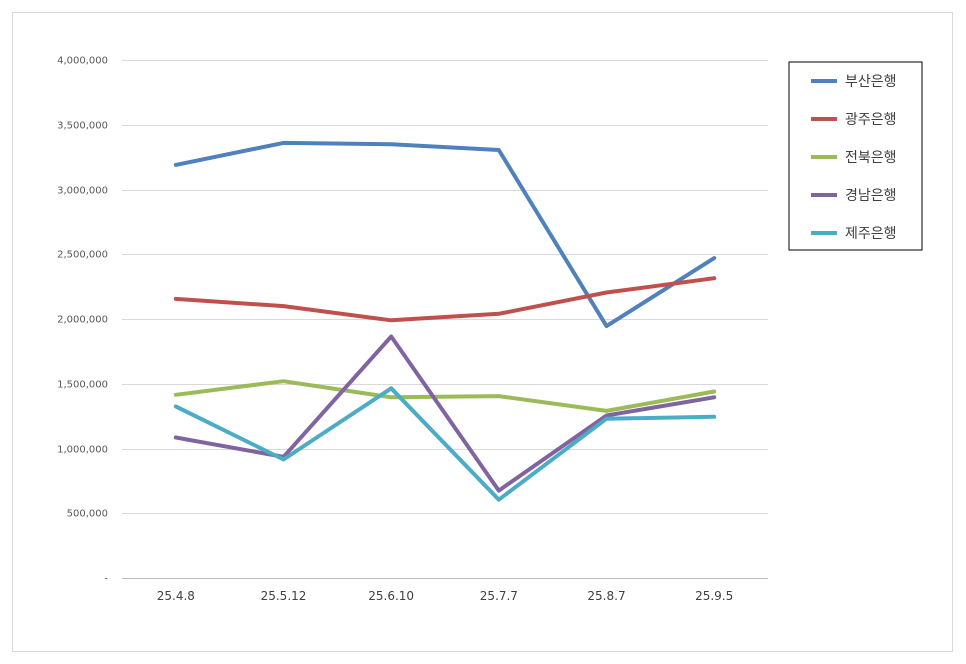 This screenshot has height=664, width=966. Describe the element at coordinates (176, 596) in the screenshot. I see `x-tick-label: 25.4.8` at that location.